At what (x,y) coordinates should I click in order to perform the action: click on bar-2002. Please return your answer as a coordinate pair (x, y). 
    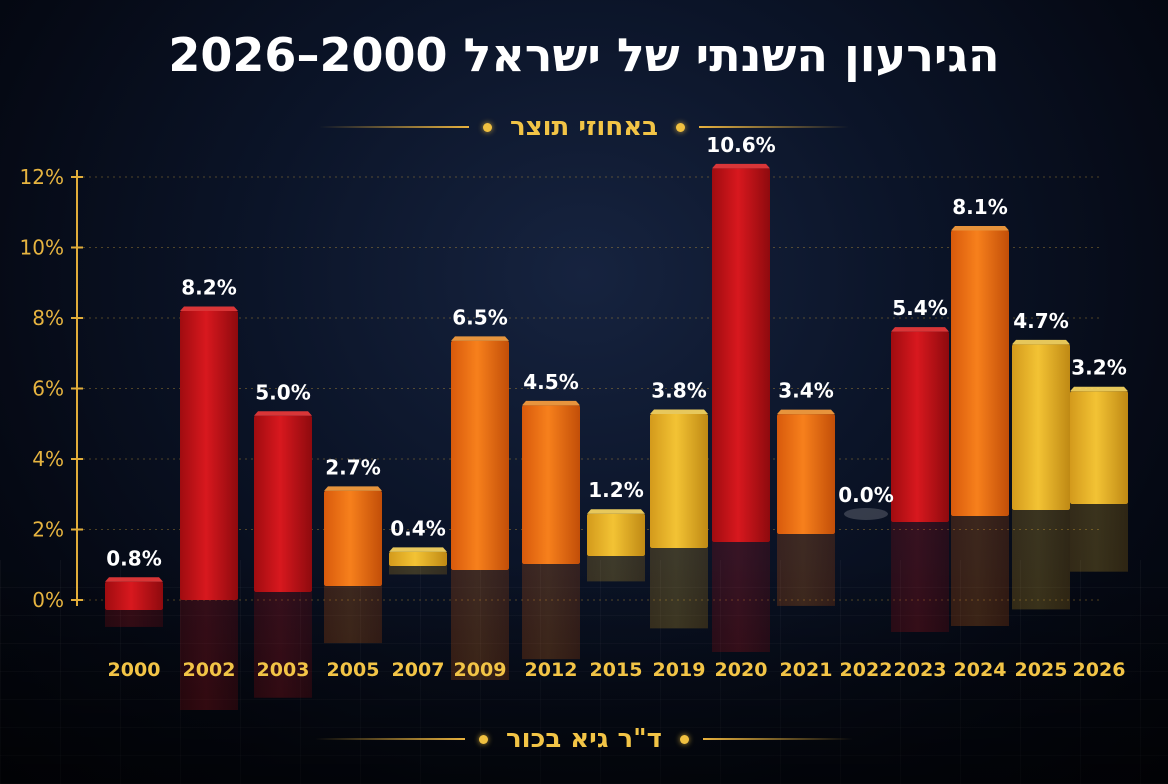
    Looking at the image, I should click on (209, 455).